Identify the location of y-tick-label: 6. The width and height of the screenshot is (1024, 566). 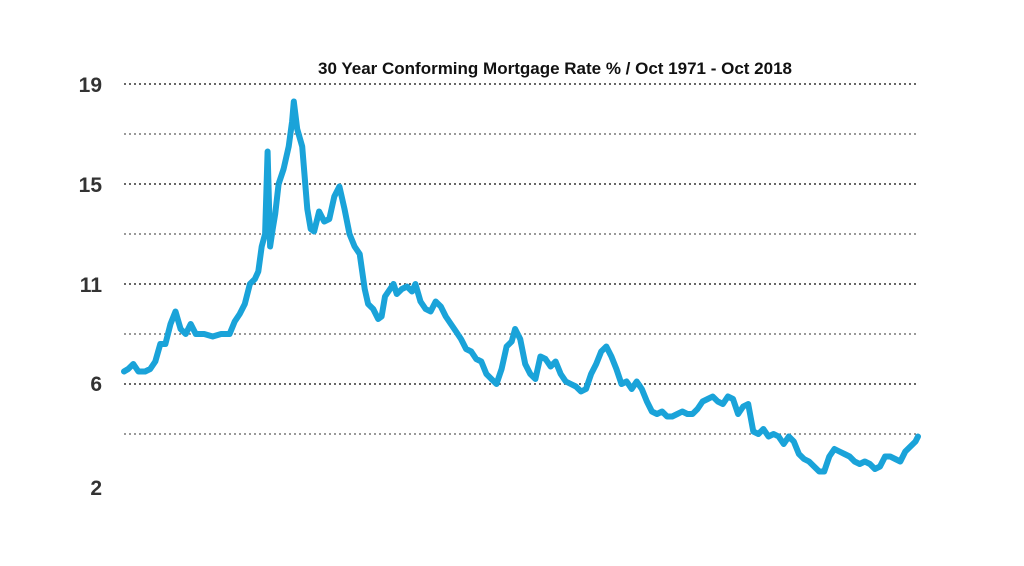
(96, 384).